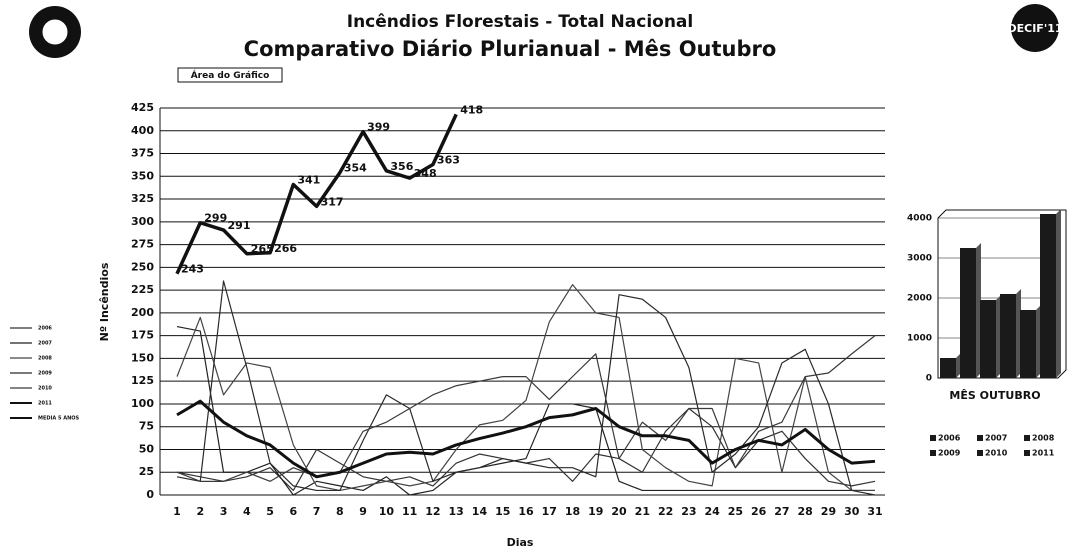 This screenshot has height=552, width=1069. Describe the element at coordinates (340, 511) in the screenshot. I see `x-tick-label: 8` at that location.